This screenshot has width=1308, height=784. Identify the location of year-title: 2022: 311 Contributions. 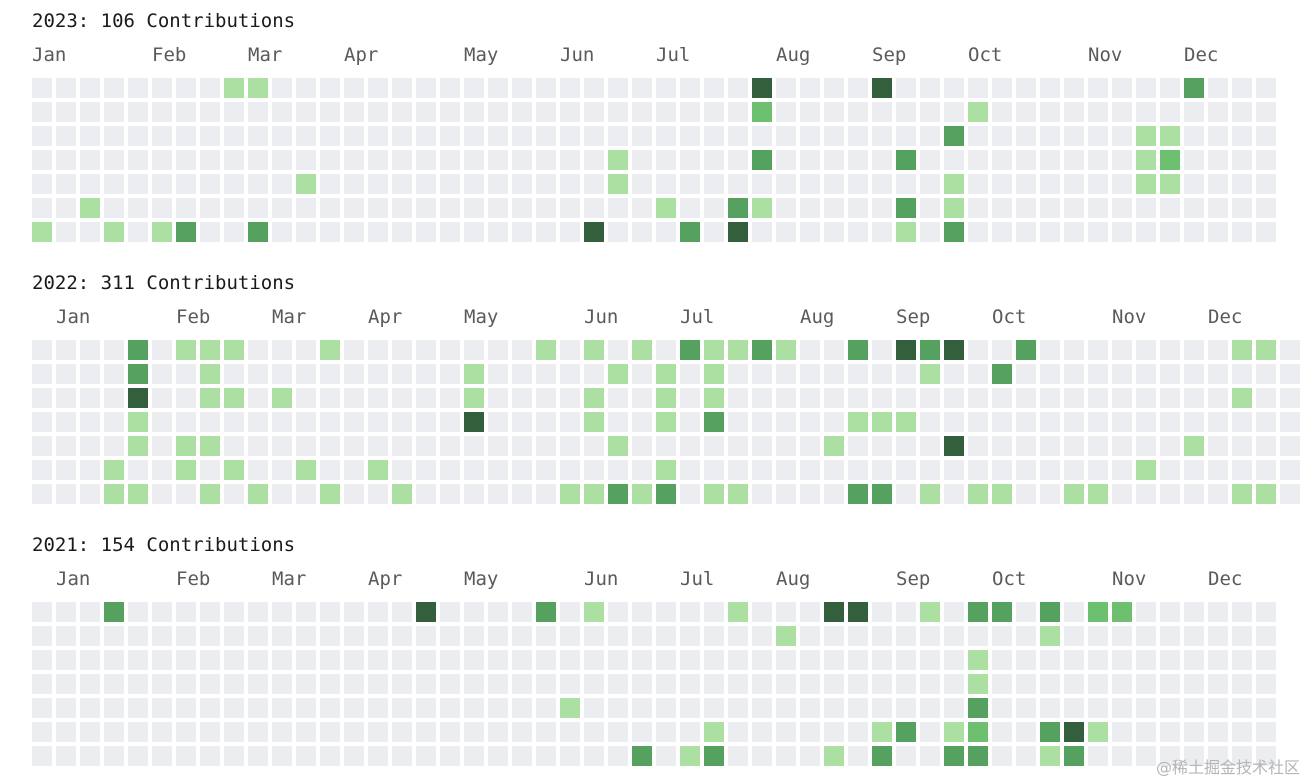
(164, 283).